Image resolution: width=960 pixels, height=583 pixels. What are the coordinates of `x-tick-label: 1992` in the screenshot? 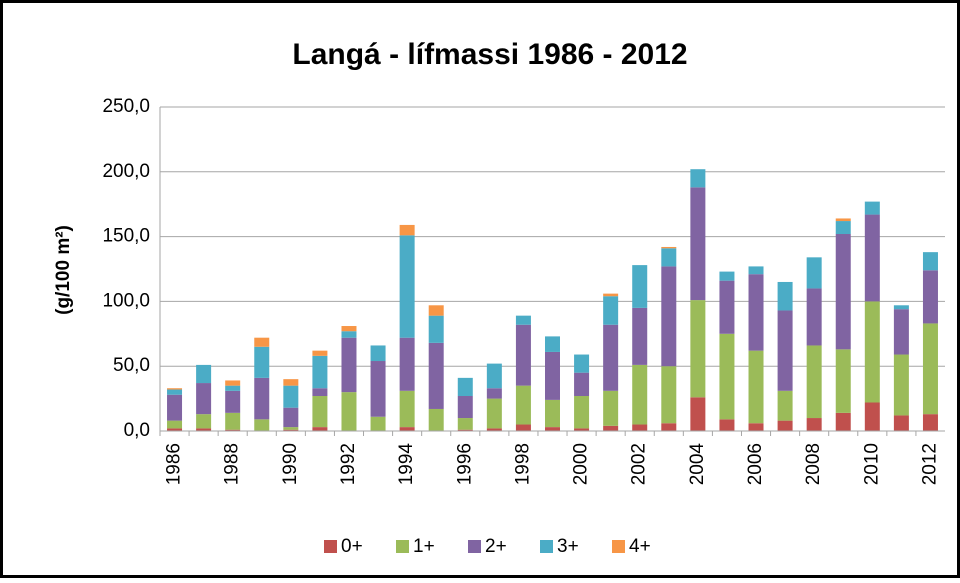 It's located at (348, 464).